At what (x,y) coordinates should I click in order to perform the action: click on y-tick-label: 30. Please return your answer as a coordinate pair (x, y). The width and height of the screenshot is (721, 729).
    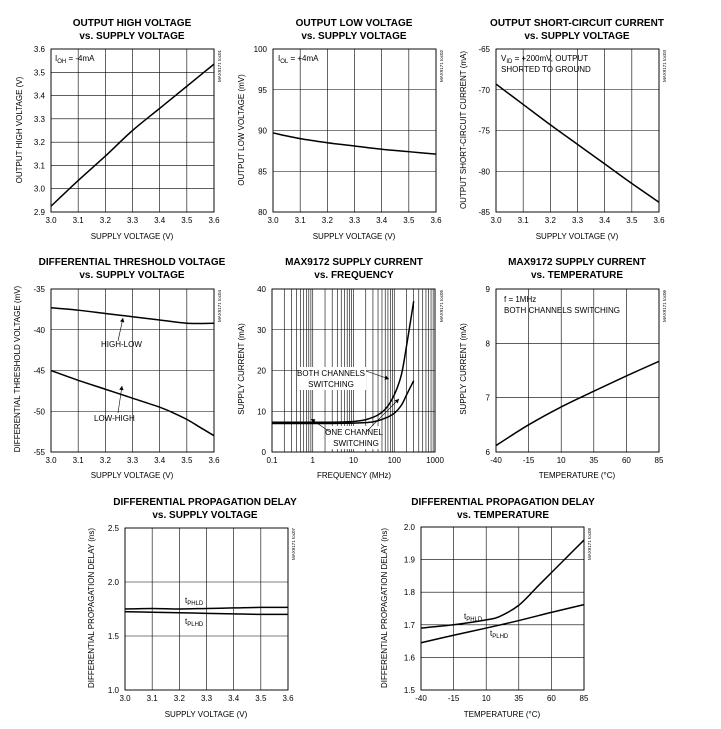
    Looking at the image, I should click on (261, 330).